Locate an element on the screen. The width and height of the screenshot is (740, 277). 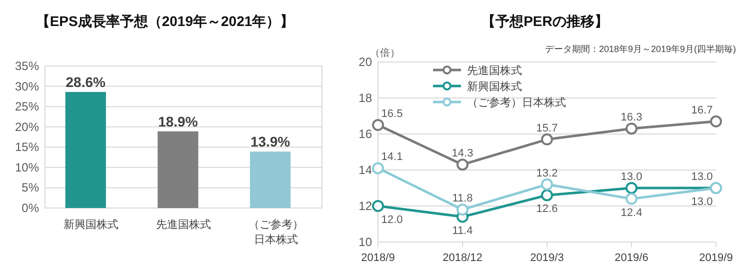
y-tick-label: 10% is located at coordinates (27, 167).